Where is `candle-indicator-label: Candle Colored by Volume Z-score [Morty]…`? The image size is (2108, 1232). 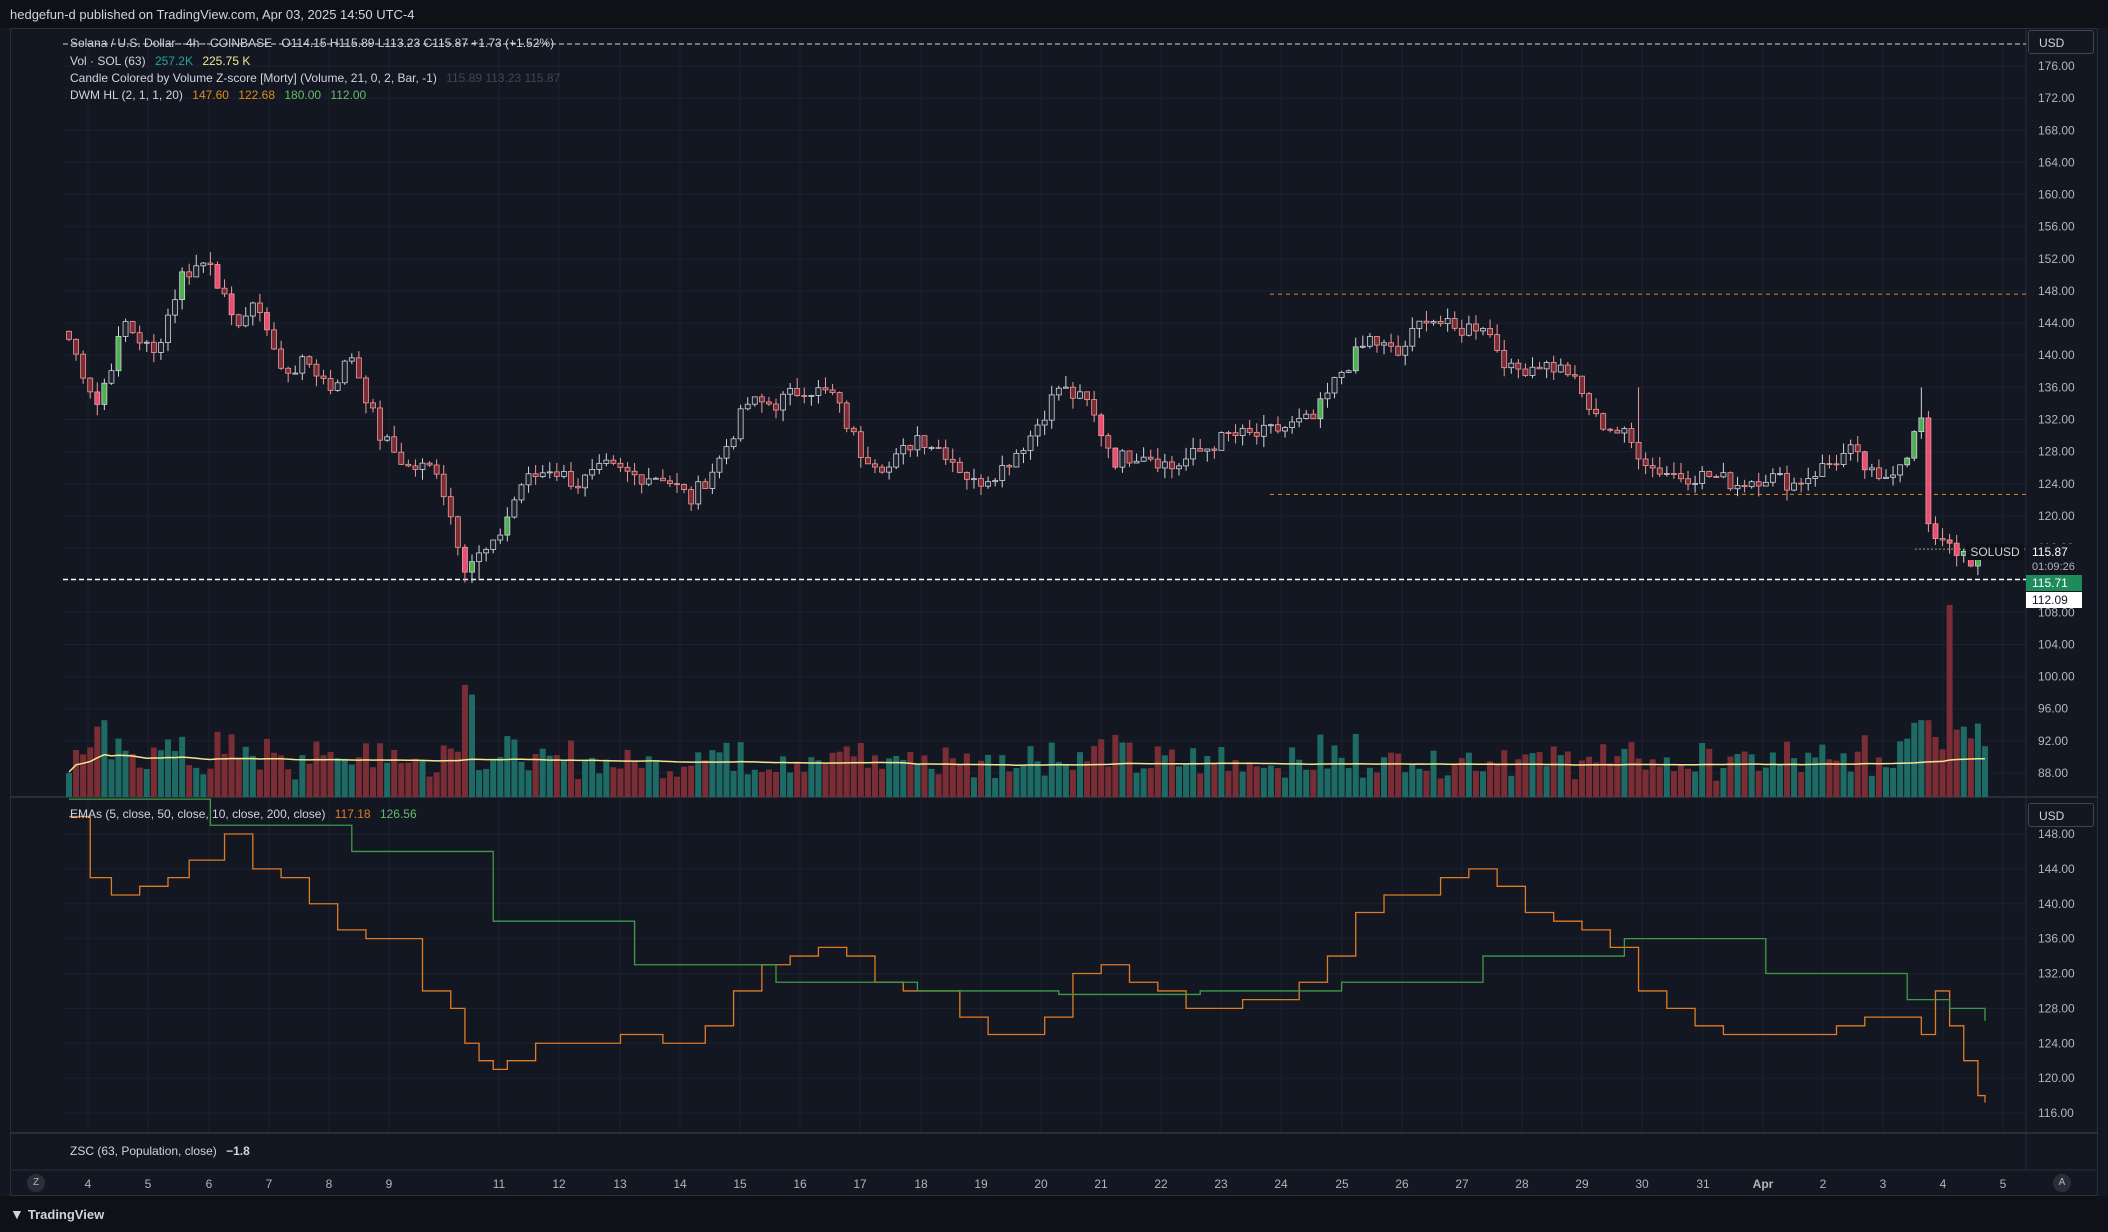 candle-indicator-label: Candle Colored by Volume Z-score [Morty]… is located at coordinates (253, 78).